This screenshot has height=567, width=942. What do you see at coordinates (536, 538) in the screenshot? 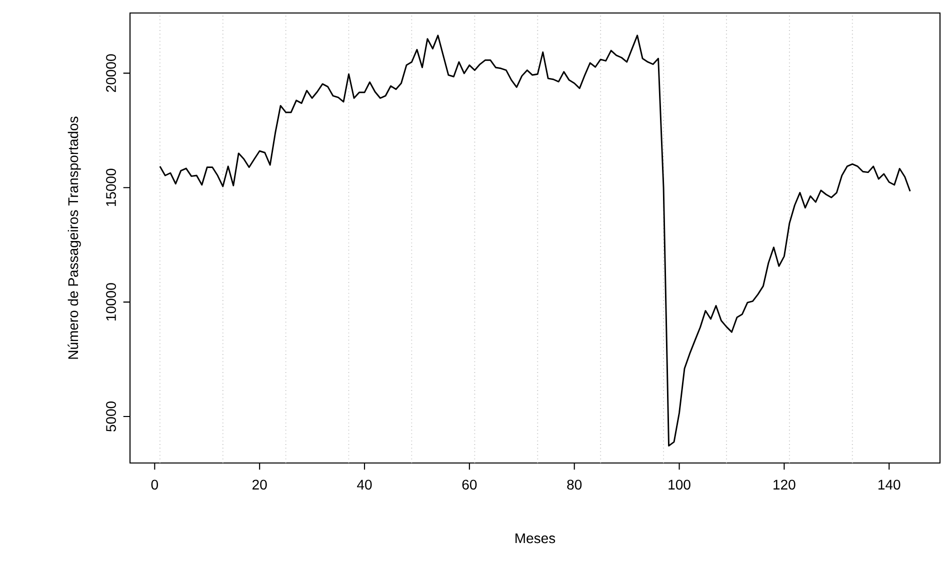
I see `x-axis-title: Meses` at bounding box center [536, 538].